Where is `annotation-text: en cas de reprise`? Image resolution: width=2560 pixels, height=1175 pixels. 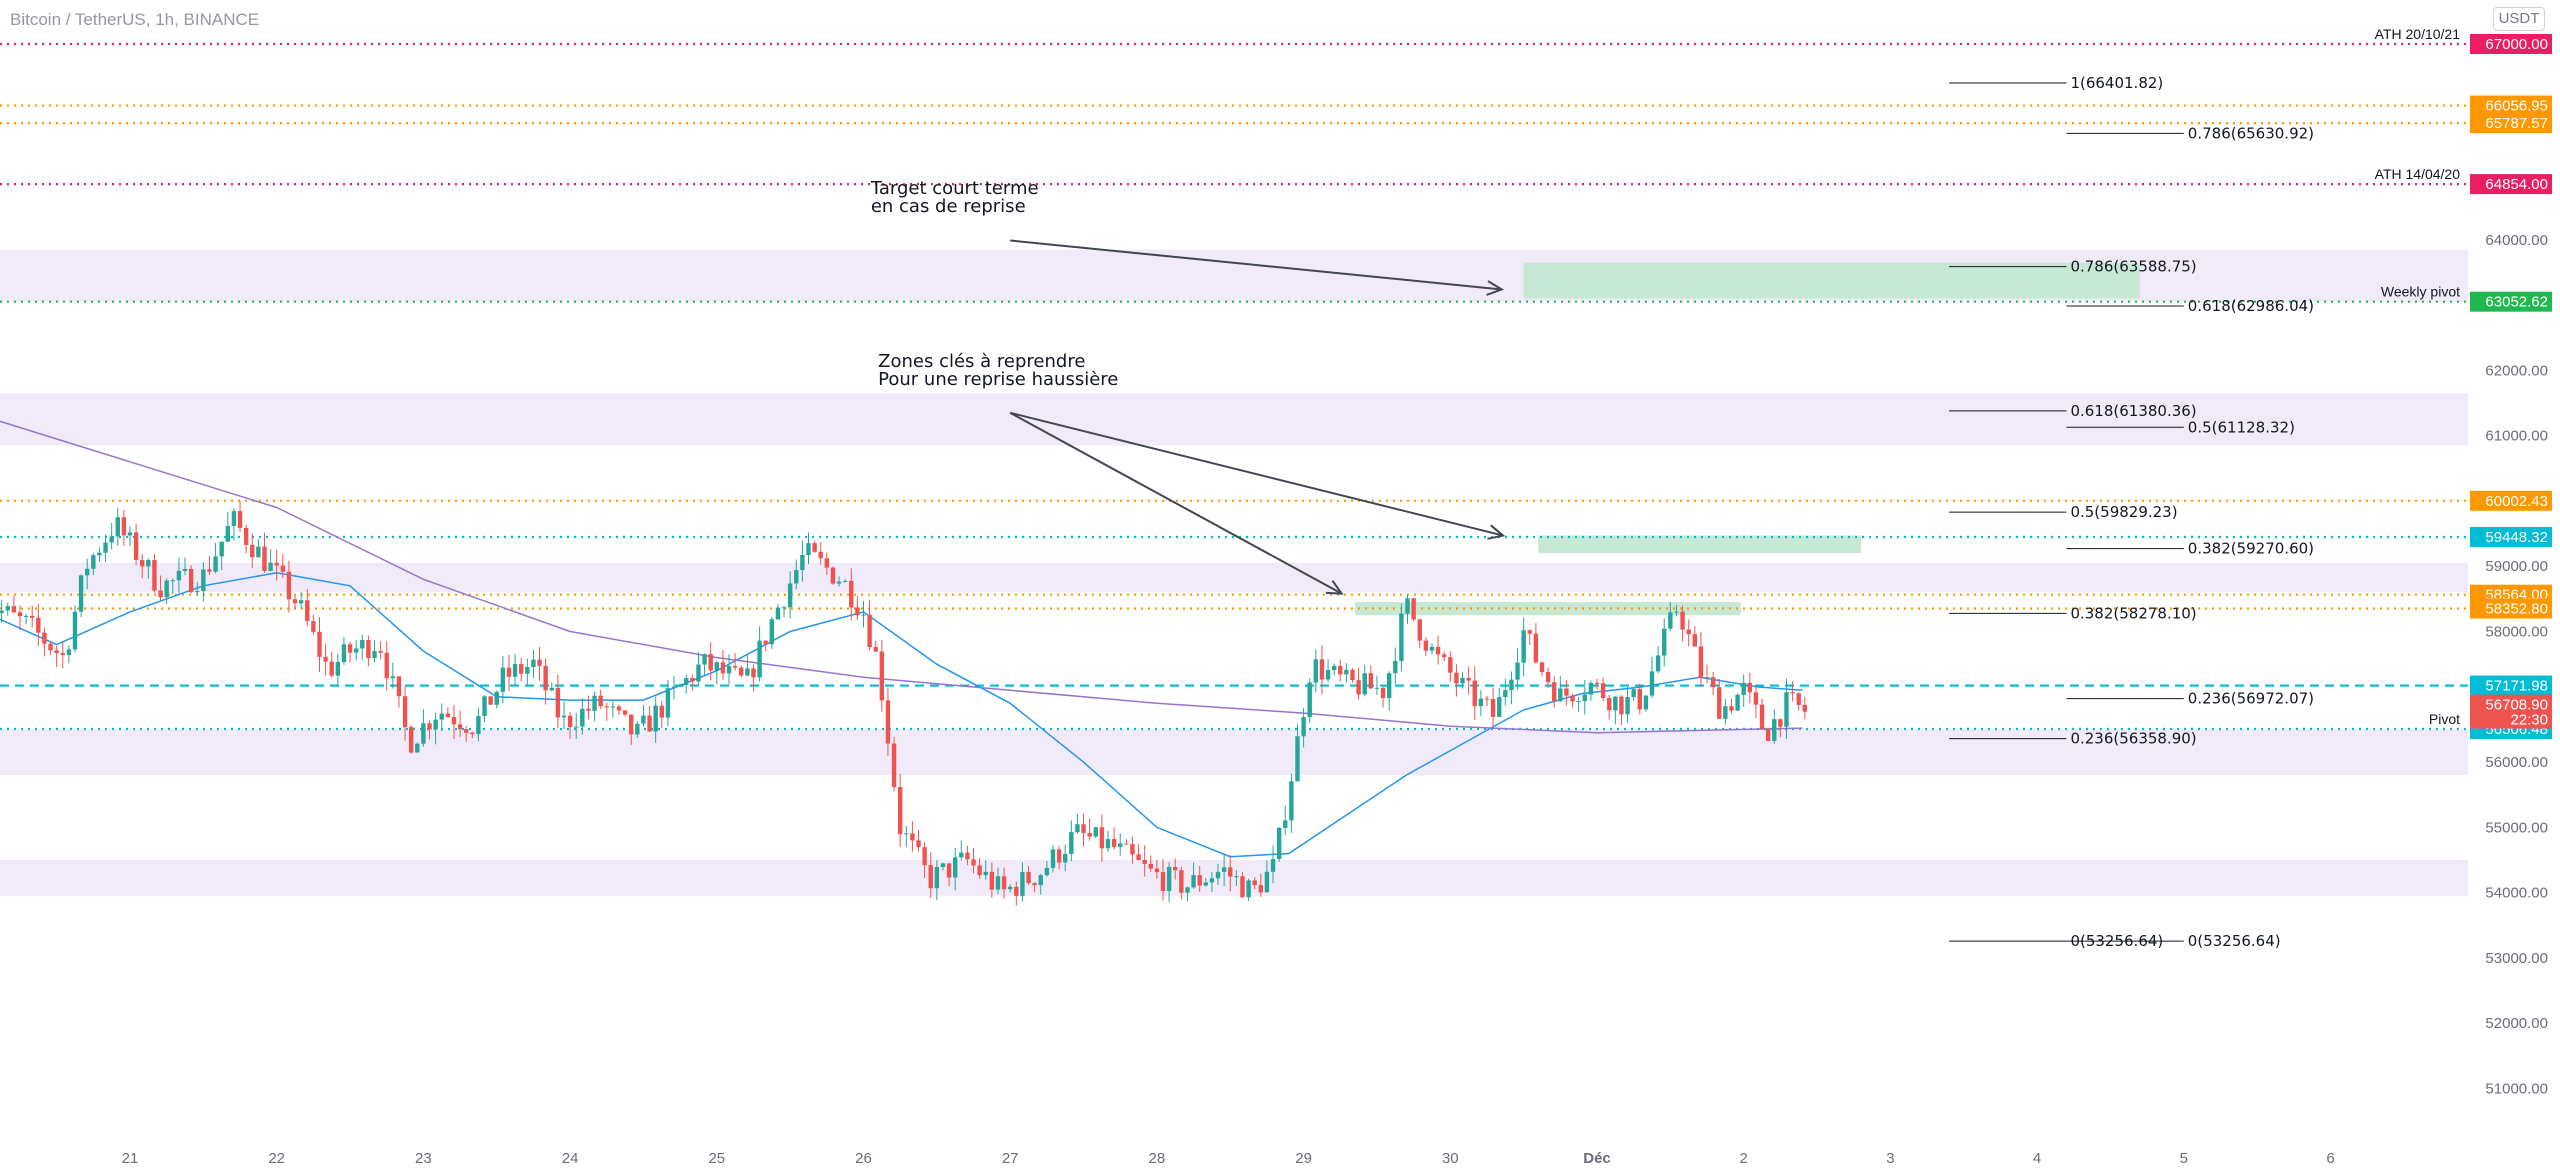 annotation-text: en cas de reprise is located at coordinates (948, 206).